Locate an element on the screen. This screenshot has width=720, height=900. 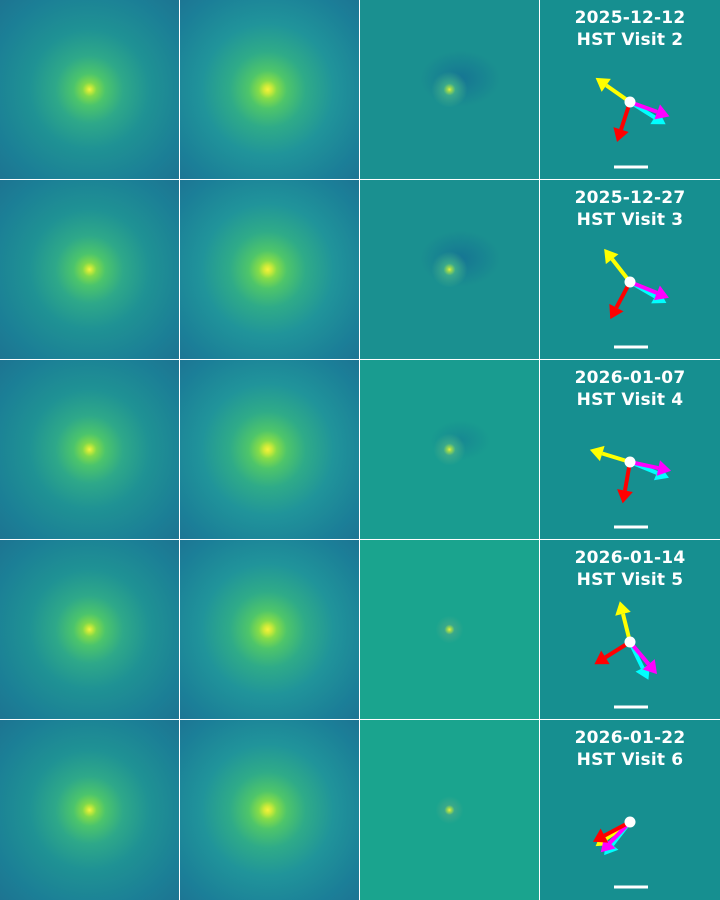
date-label: 2026-01-14 is located at coordinates (630, 558).